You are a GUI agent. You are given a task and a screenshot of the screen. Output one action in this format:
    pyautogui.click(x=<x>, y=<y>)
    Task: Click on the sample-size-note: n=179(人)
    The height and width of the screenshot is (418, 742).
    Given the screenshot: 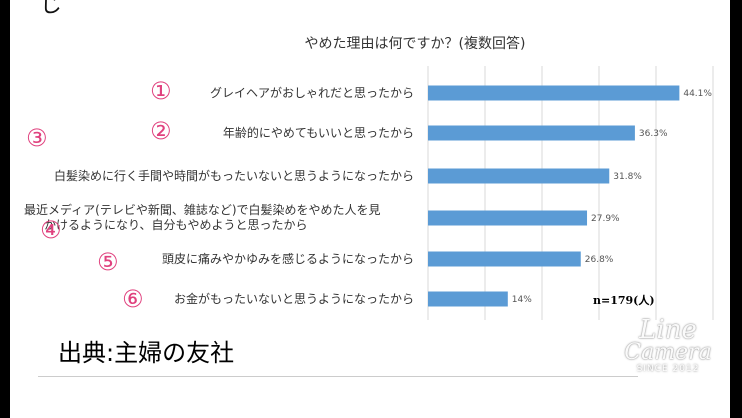 What is the action you would take?
    pyautogui.click(x=624, y=300)
    